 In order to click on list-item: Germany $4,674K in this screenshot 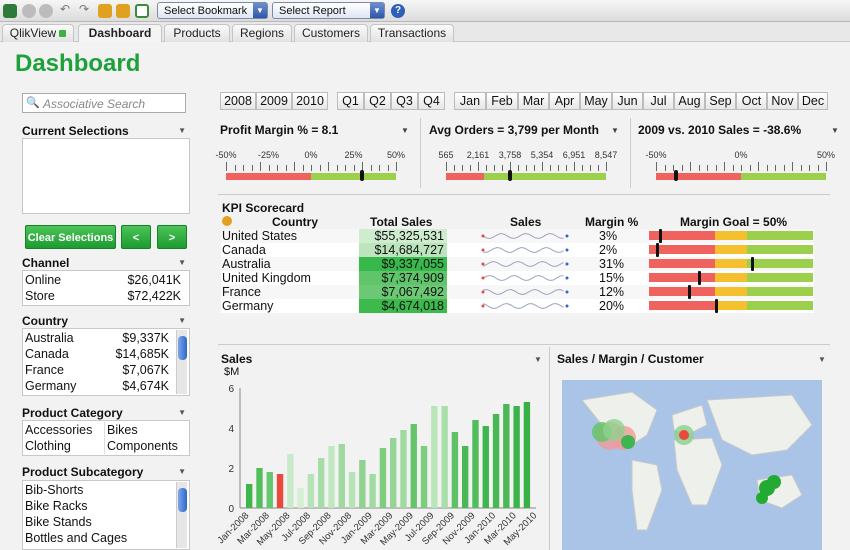, I will do `click(100, 386)`.